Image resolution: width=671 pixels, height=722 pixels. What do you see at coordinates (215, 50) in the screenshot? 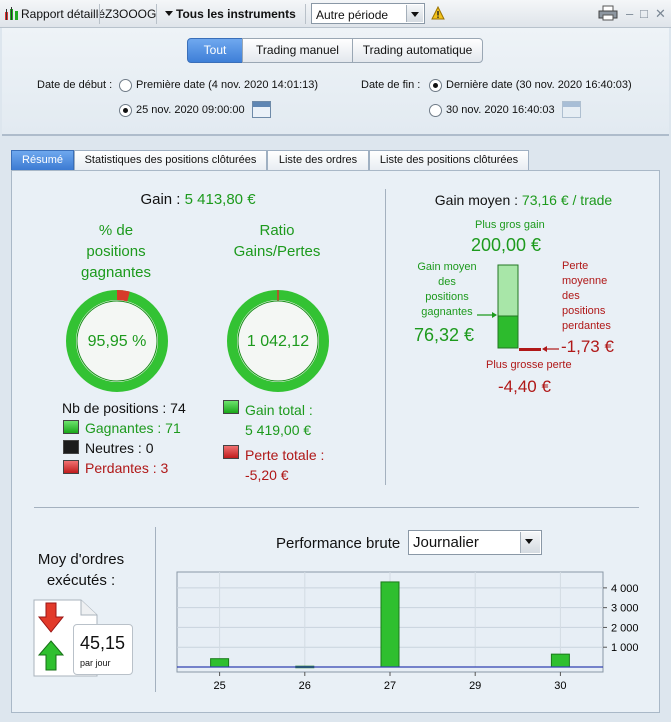
I see `tab-all: Tout` at bounding box center [215, 50].